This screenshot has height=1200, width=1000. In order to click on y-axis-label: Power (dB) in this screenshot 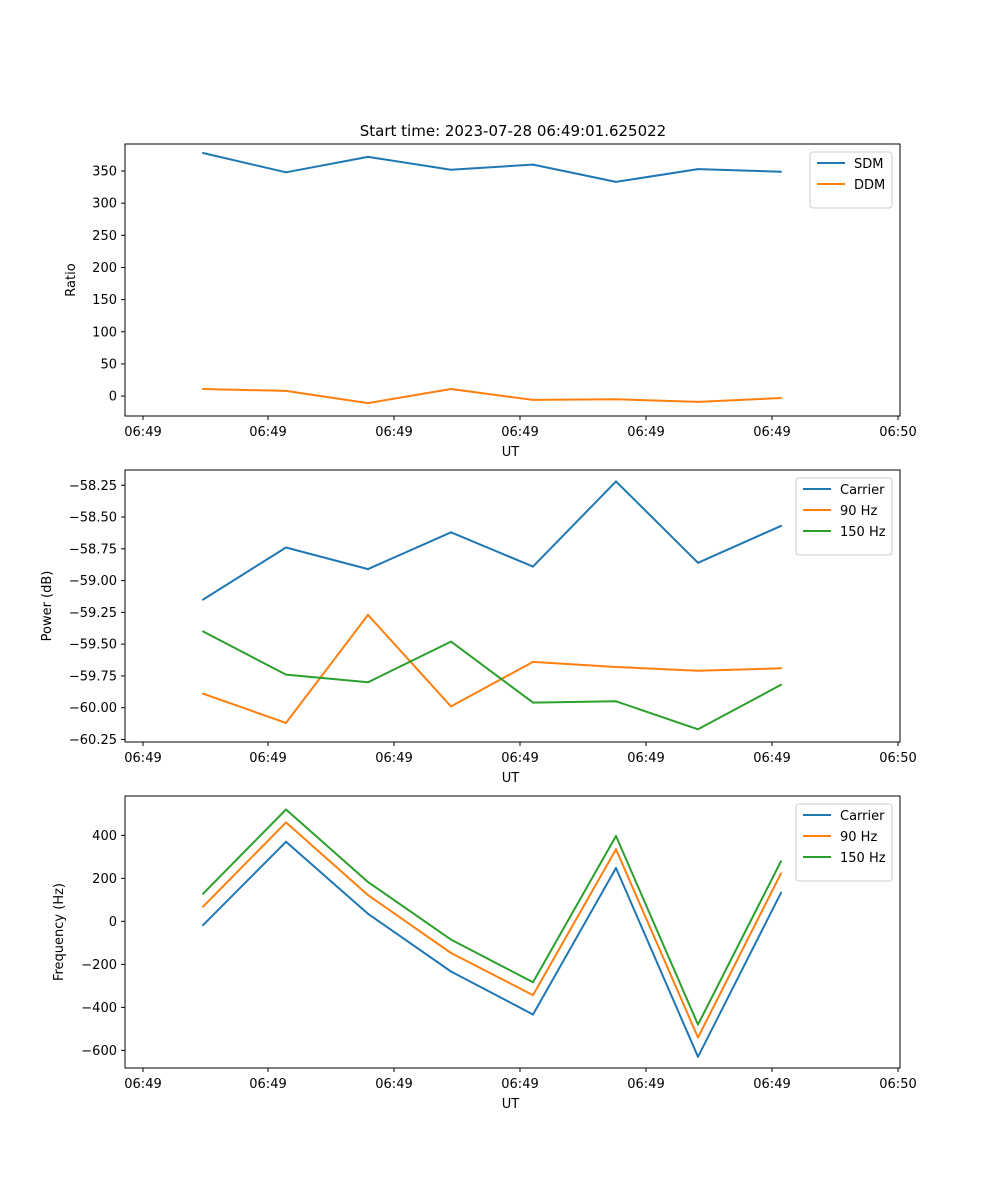, I will do `click(47, 606)`.